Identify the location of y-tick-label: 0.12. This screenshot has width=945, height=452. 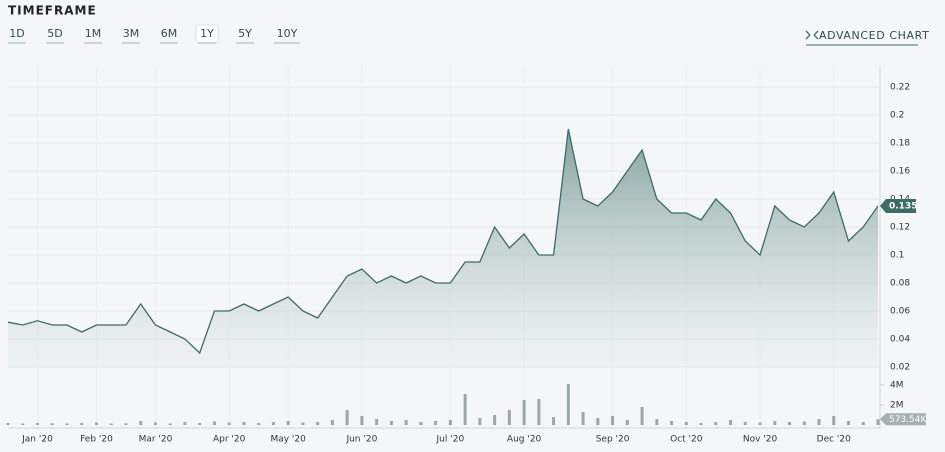
(900, 228).